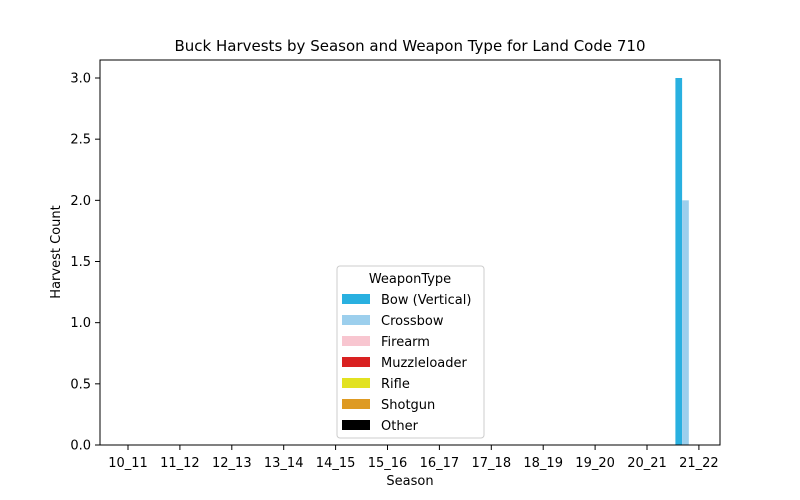 The height and width of the screenshot is (500, 800). I want to click on y-tick-label: 3.0, so click(80, 79).